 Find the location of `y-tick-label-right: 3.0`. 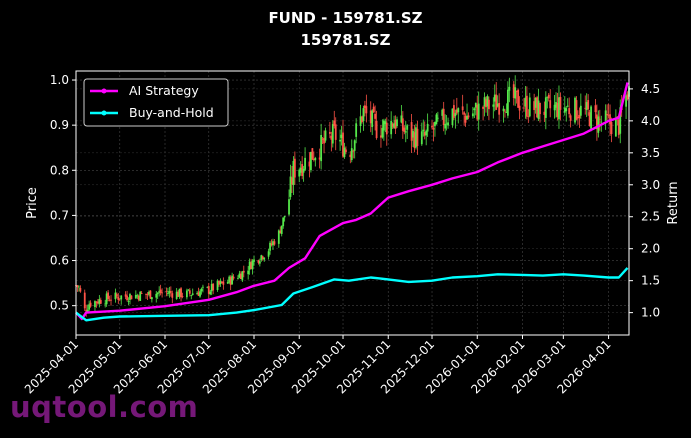

y-tick-label-right: 3.0 is located at coordinates (650, 185).